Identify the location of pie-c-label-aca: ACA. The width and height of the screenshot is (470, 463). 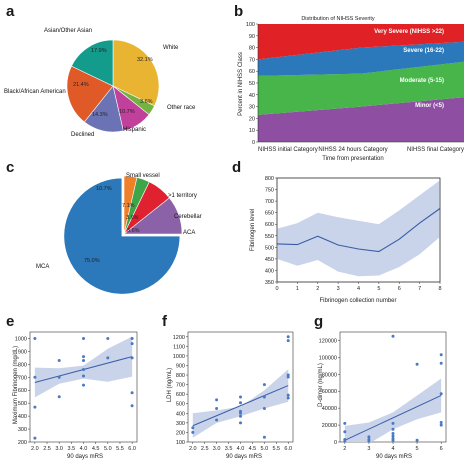
(189, 233).